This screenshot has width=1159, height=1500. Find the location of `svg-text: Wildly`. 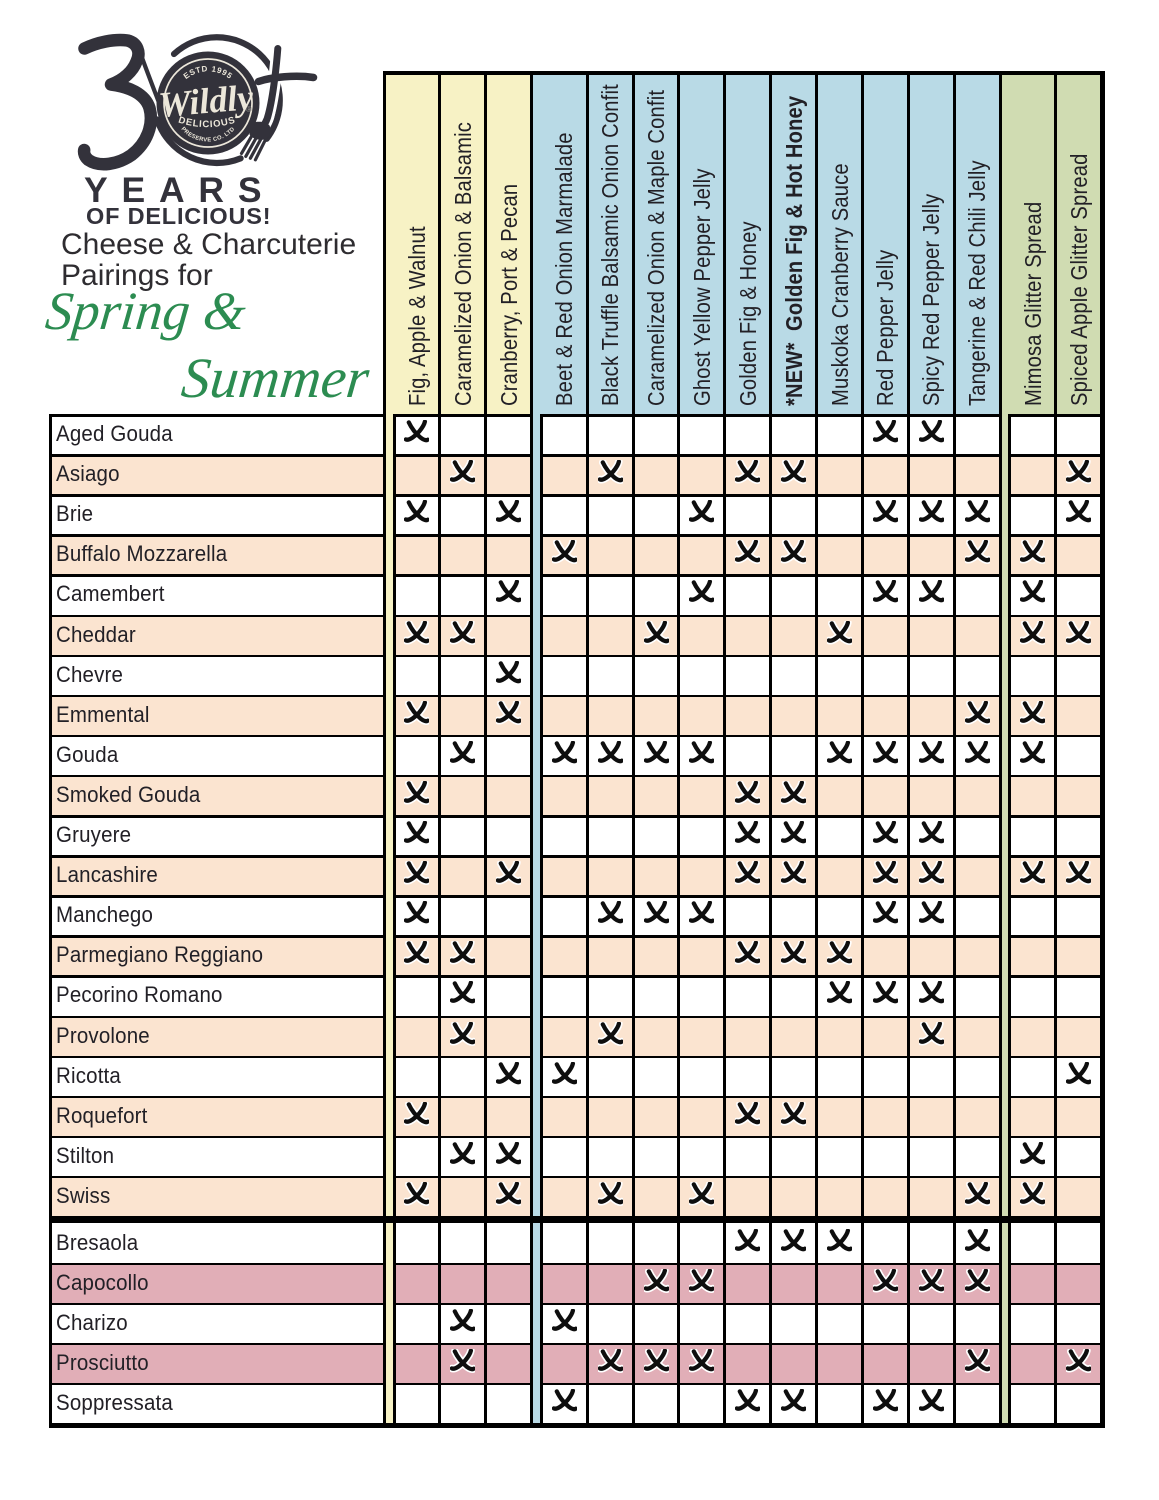

svg-text: Wildly is located at coordinates (206, 101).